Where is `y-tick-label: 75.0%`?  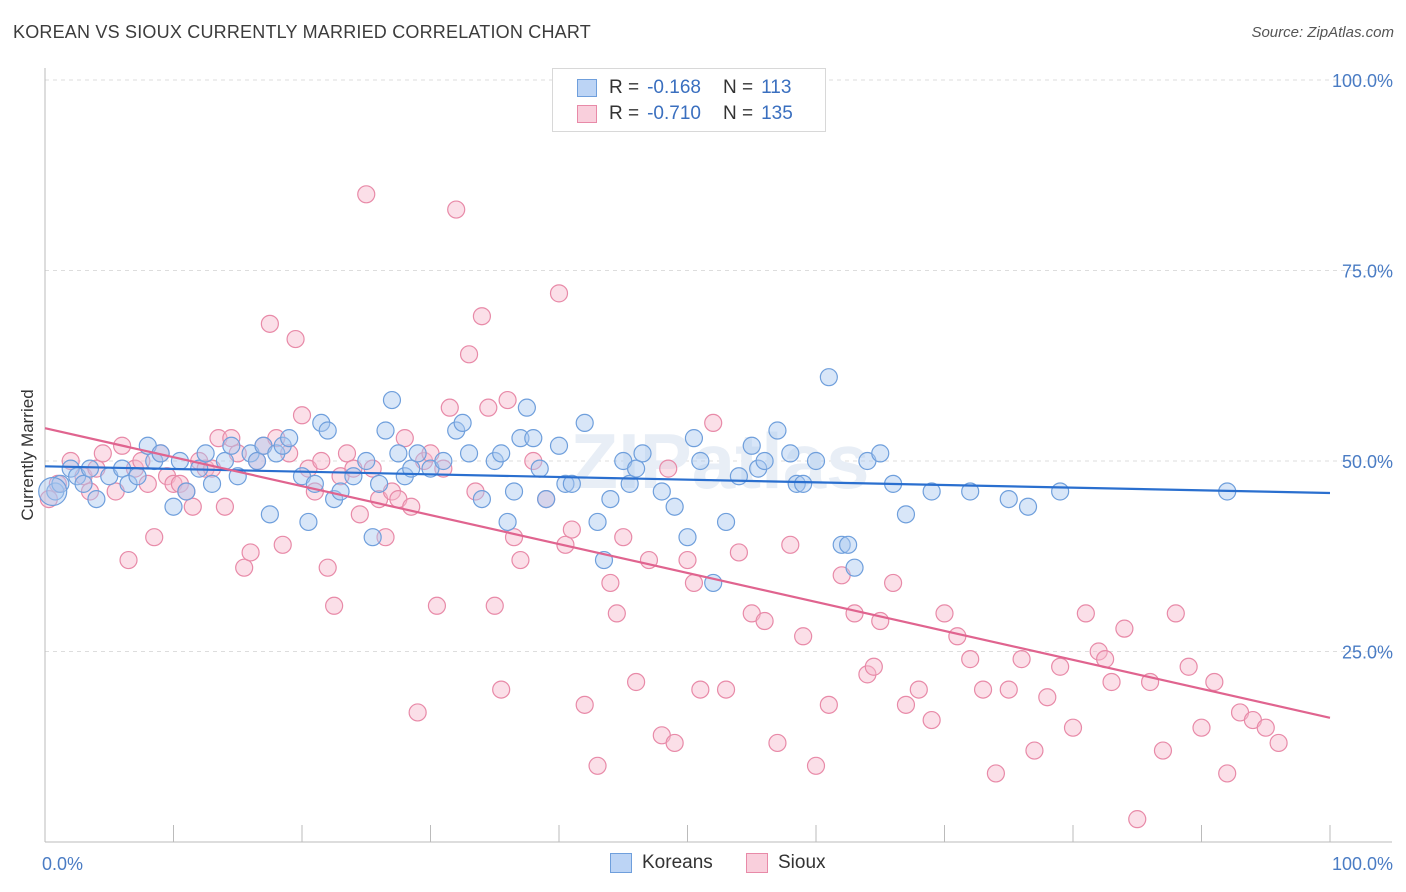
y-tick-label: 75.0% is located at coordinates (1367, 272).